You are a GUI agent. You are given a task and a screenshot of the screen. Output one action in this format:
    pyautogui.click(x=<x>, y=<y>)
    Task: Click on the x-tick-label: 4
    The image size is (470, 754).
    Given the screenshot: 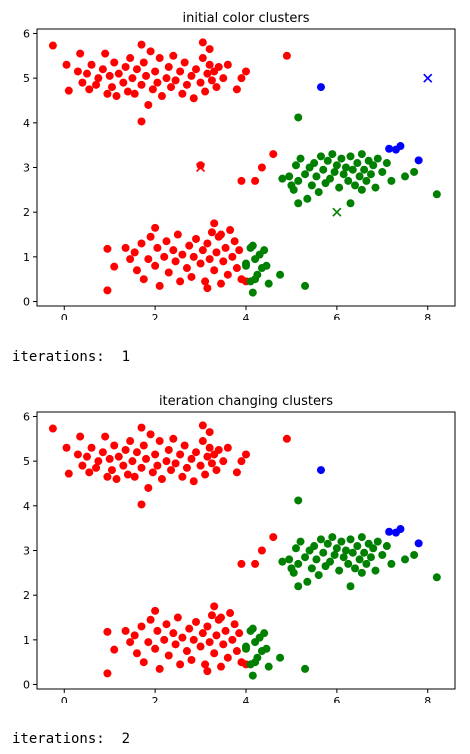 What is the action you would take?
    pyautogui.click(x=246, y=699)
    